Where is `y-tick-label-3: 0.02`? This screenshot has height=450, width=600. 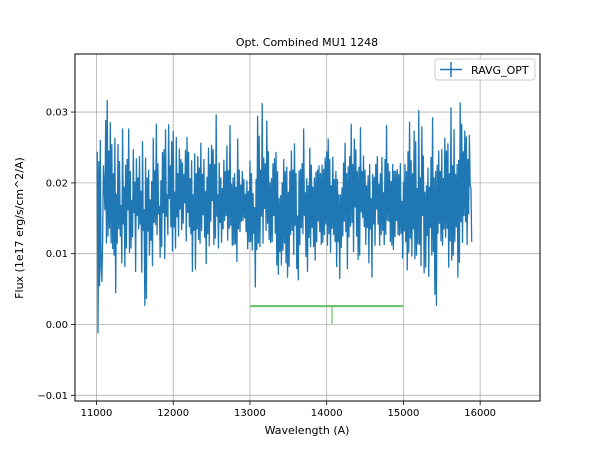 y-tick-label-3: 0.02 is located at coordinates (57, 183).